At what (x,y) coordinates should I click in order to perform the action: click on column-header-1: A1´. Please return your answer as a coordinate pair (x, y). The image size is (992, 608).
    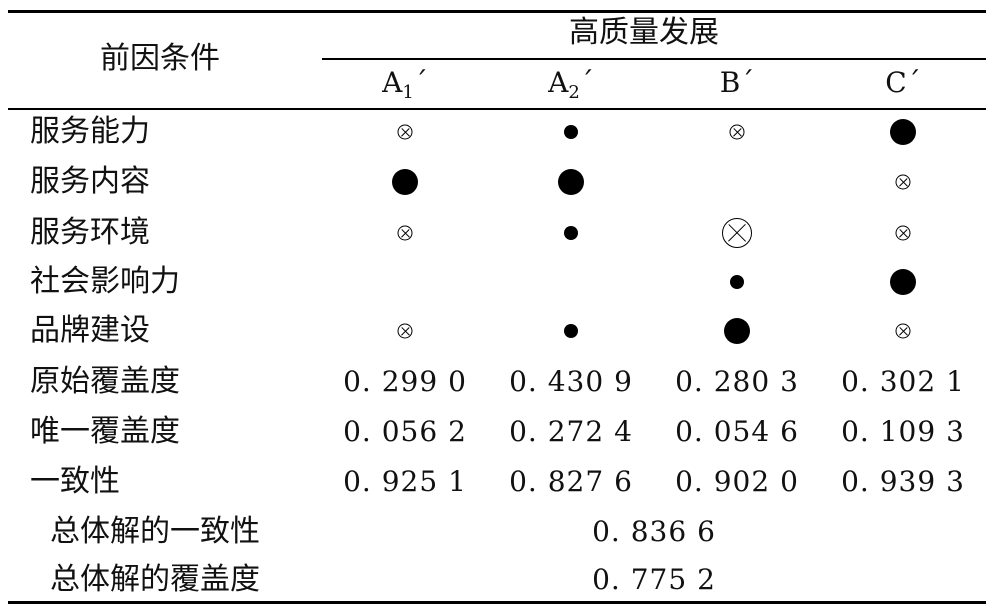
    Looking at the image, I should click on (405, 84).